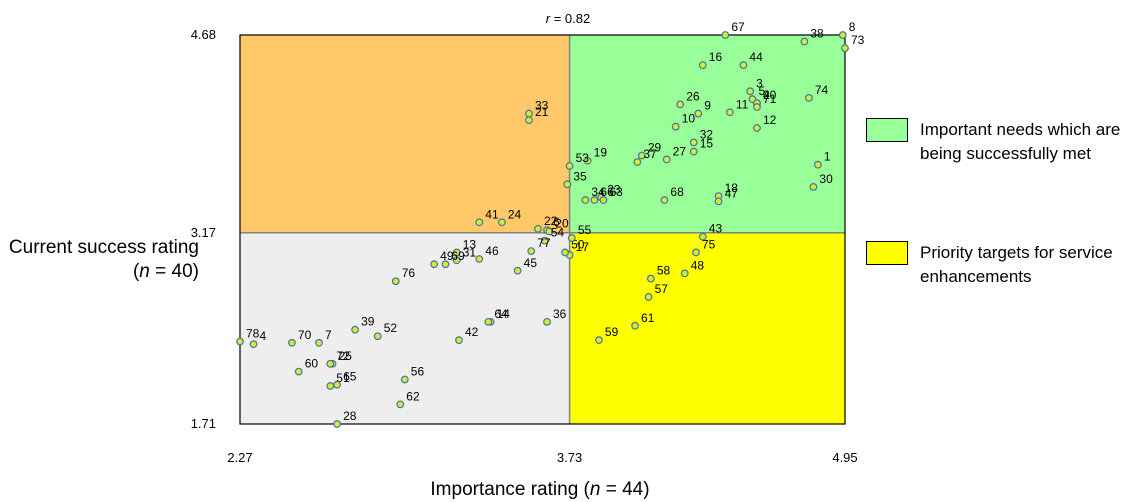  I want to click on point-label-60: 60, so click(312, 364).